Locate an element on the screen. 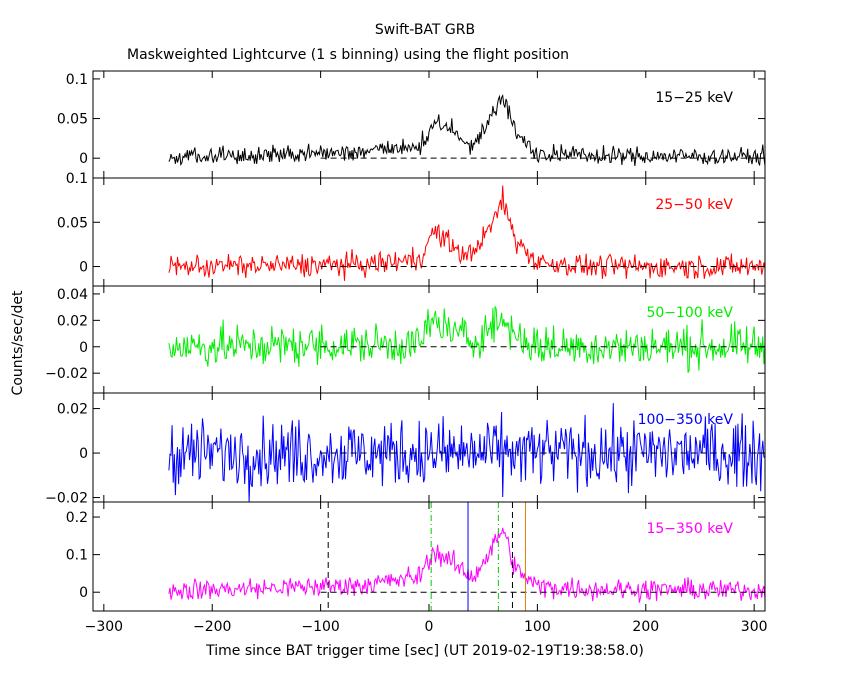  y-tick-label-0-0: 0 is located at coordinates (83, 159).